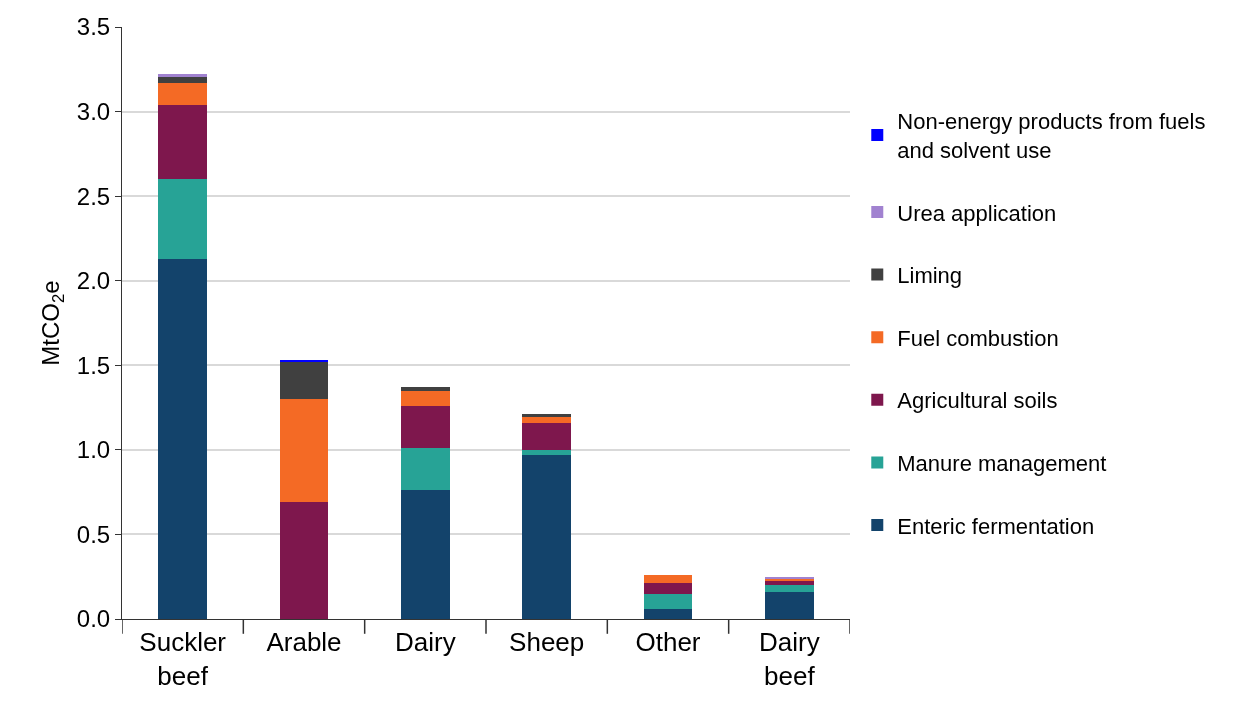  What do you see at coordinates (93, 27) in the screenshot?
I see `y-tick-label: 3.5` at bounding box center [93, 27].